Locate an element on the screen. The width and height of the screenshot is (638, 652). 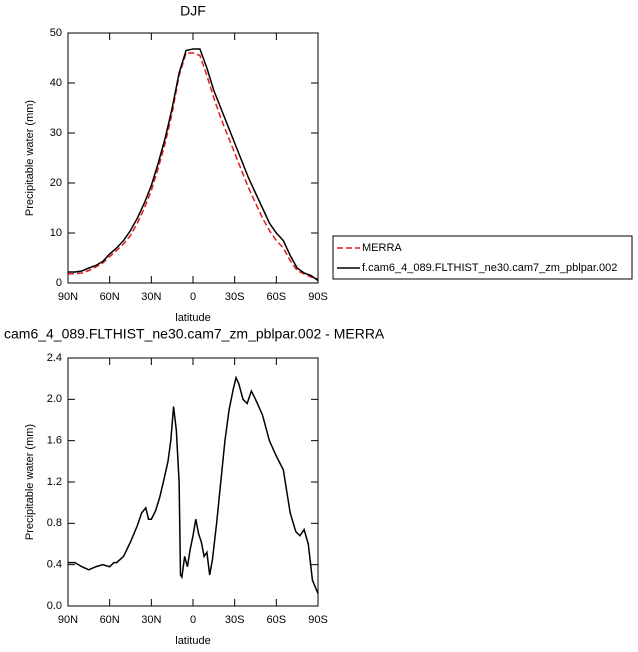
y-tick-label: 40 is located at coordinates (56, 83).